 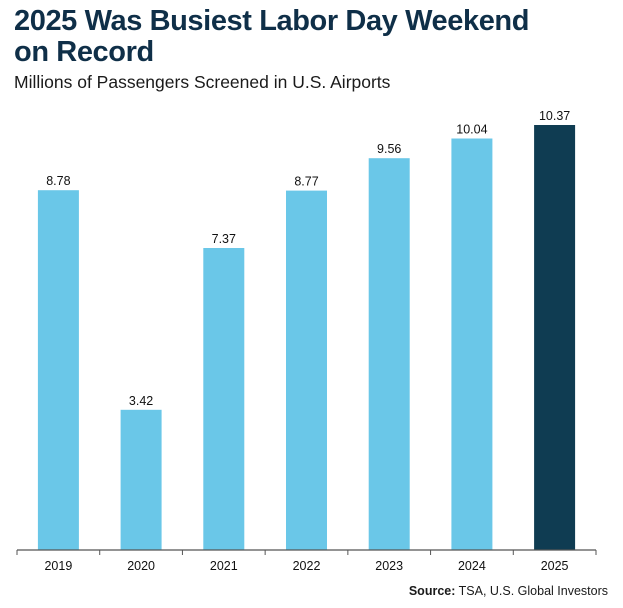 What do you see at coordinates (224, 399) in the screenshot?
I see `bar-2021` at bounding box center [224, 399].